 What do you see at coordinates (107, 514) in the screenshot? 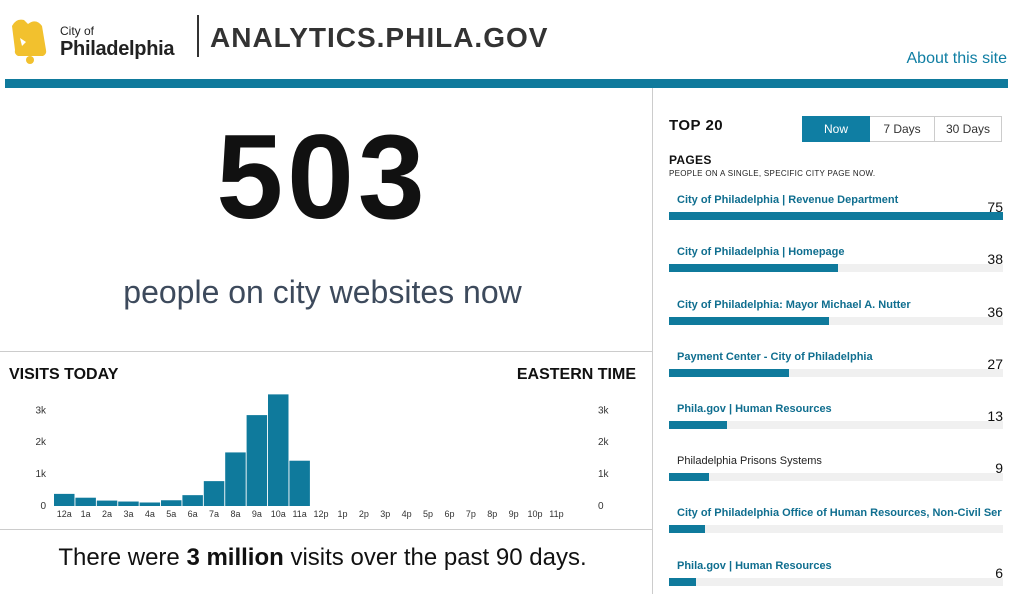
I see `x-tick-label: 2a` at bounding box center [107, 514].